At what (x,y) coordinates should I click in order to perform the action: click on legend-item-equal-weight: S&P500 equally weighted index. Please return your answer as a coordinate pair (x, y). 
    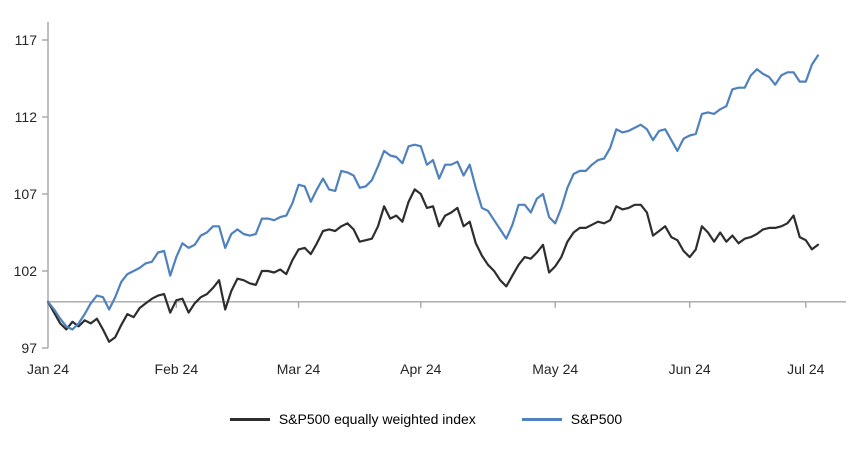
    Looking at the image, I should click on (352, 419).